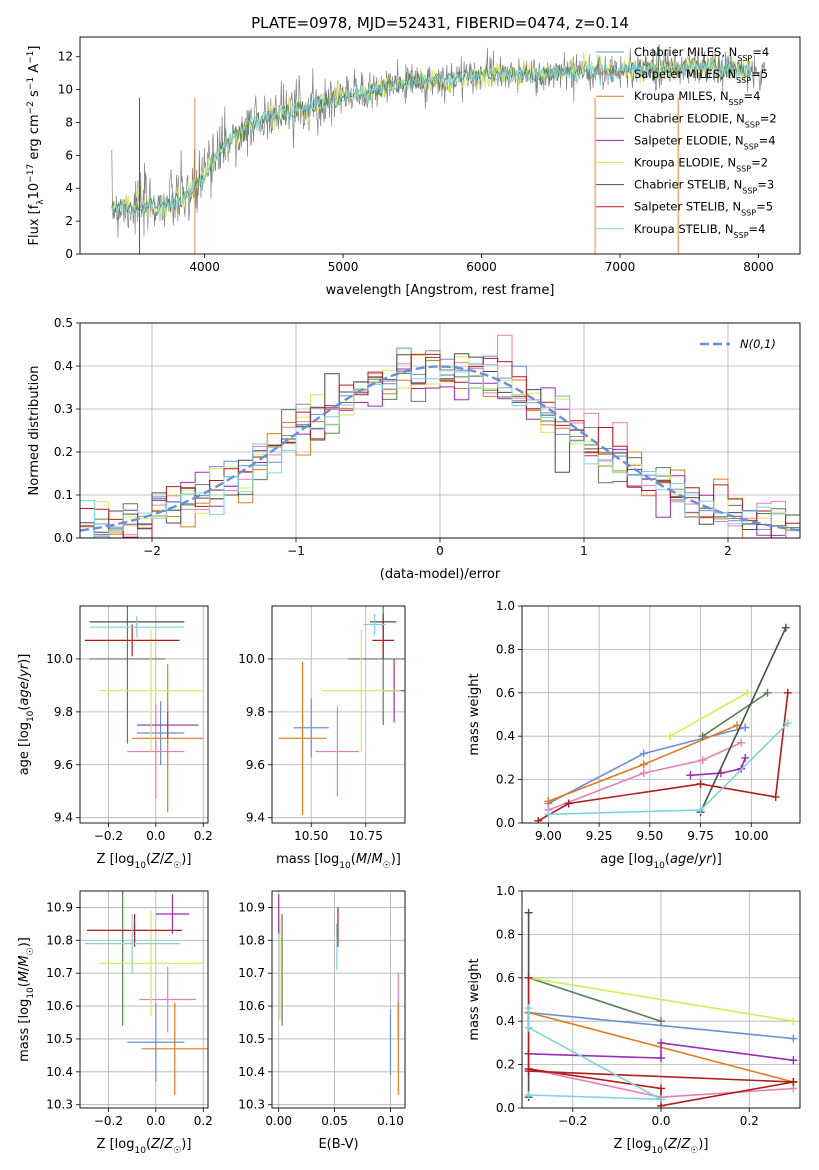  I want to click on x-tick-label: −1, so click(296, 551).